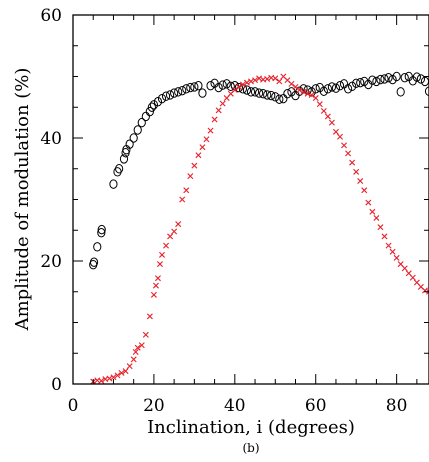 Image resolution: width=429 pixels, height=462 pixels. What do you see at coordinates (51, 262) in the screenshot?
I see `y-tick-label: 20` at bounding box center [51, 262].